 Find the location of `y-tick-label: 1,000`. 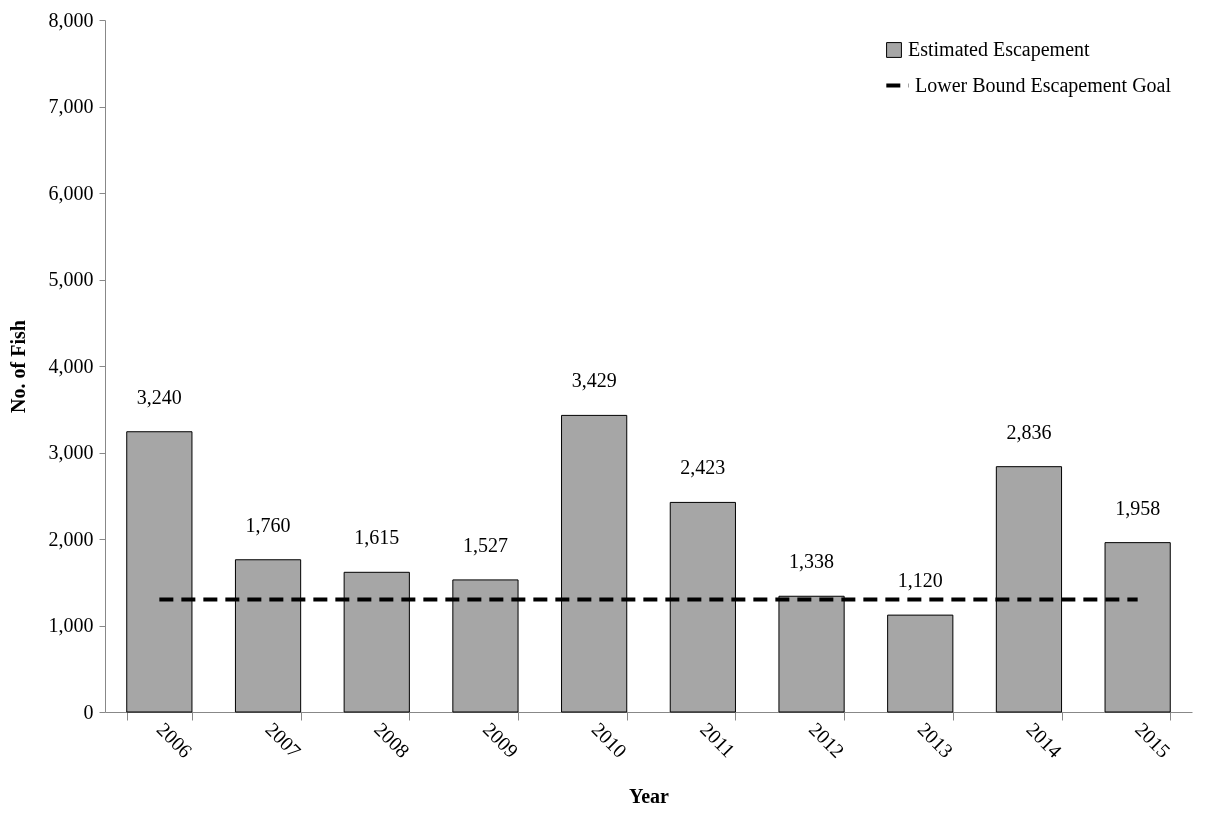

y-tick-label: 1,000 is located at coordinates (71, 625).